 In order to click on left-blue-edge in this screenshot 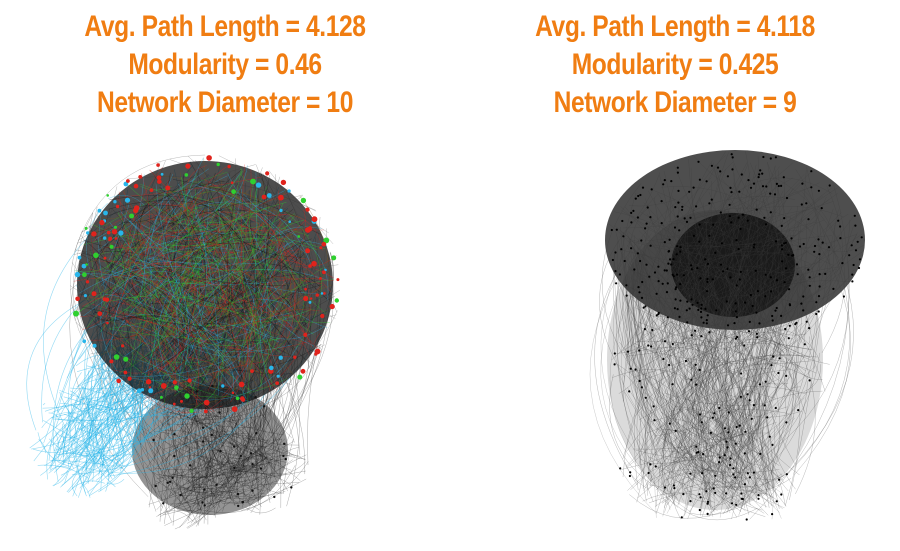, I will do `click(56, 447)`.